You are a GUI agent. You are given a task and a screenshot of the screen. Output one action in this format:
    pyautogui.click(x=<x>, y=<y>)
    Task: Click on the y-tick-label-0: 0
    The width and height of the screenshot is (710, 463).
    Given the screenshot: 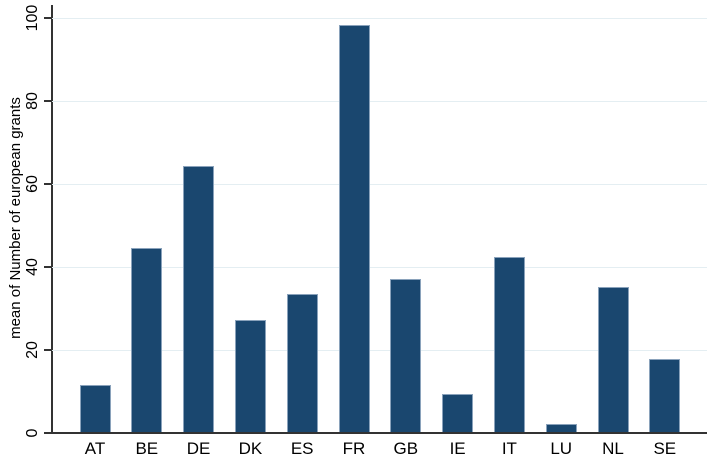 What is the action you would take?
    pyautogui.click(x=32, y=433)
    